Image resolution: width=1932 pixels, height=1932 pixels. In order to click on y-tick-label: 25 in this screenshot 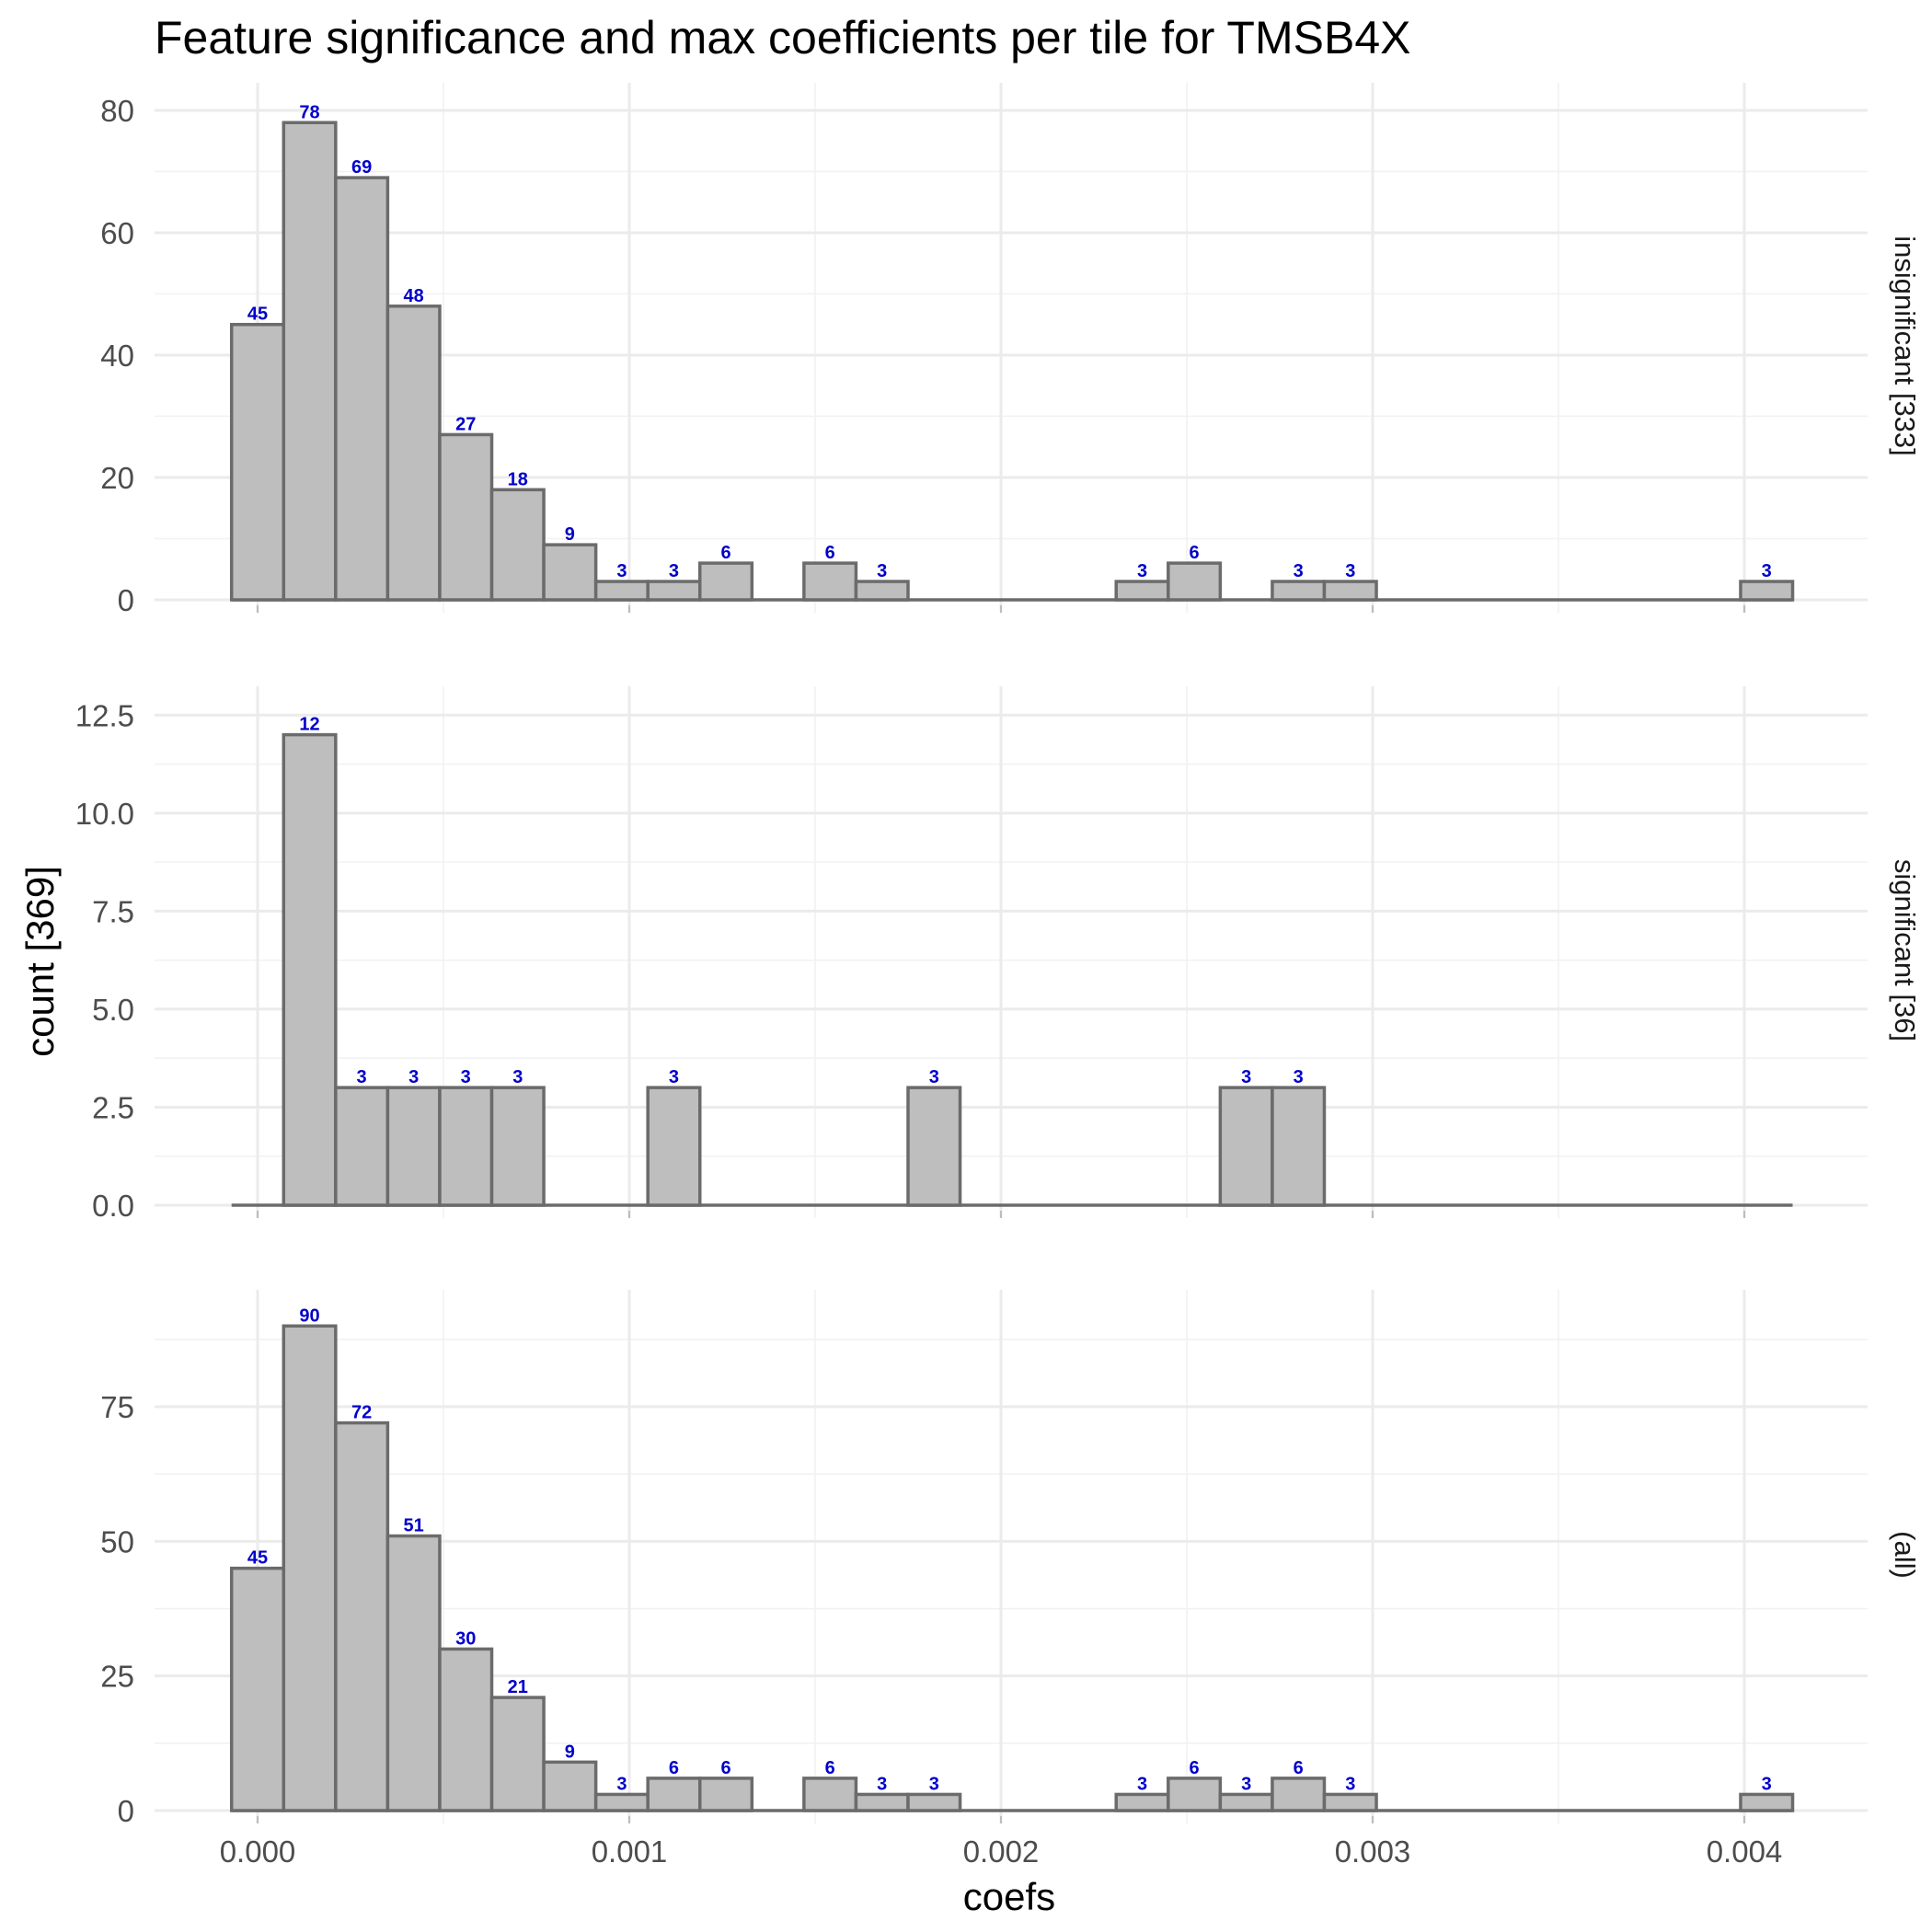, I will do `click(117, 1677)`.